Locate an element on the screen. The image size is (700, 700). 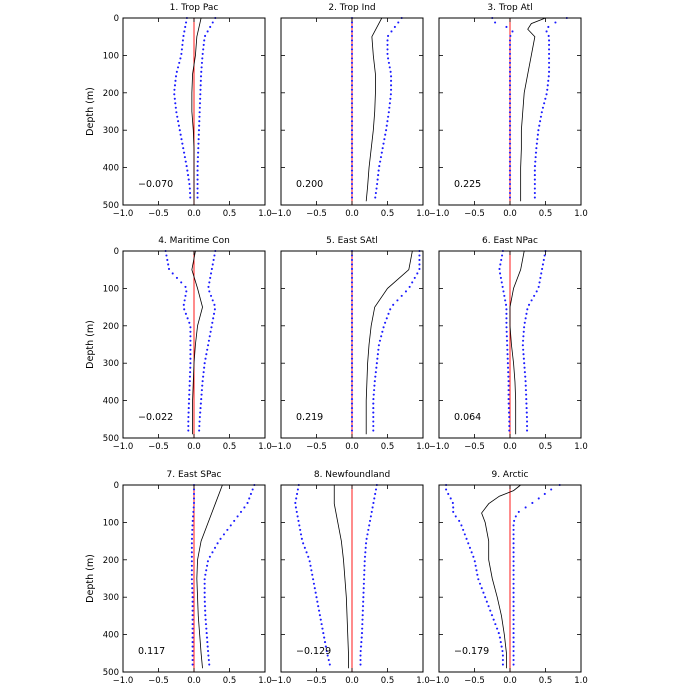
panel-2: 2. Trop Ind −1.0 −0.5 0.0 0.5 1.0 0.200 is located at coordinates (350, 111).